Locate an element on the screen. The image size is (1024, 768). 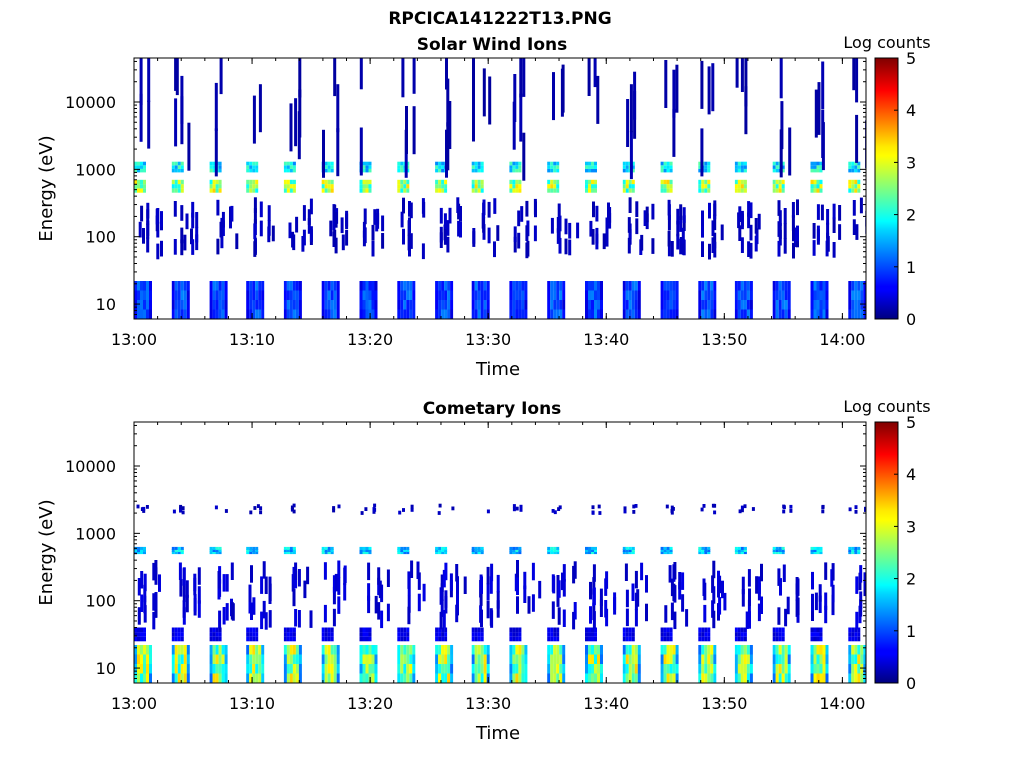
x-tick-label: 13:40 is located at coordinates (606, 339).